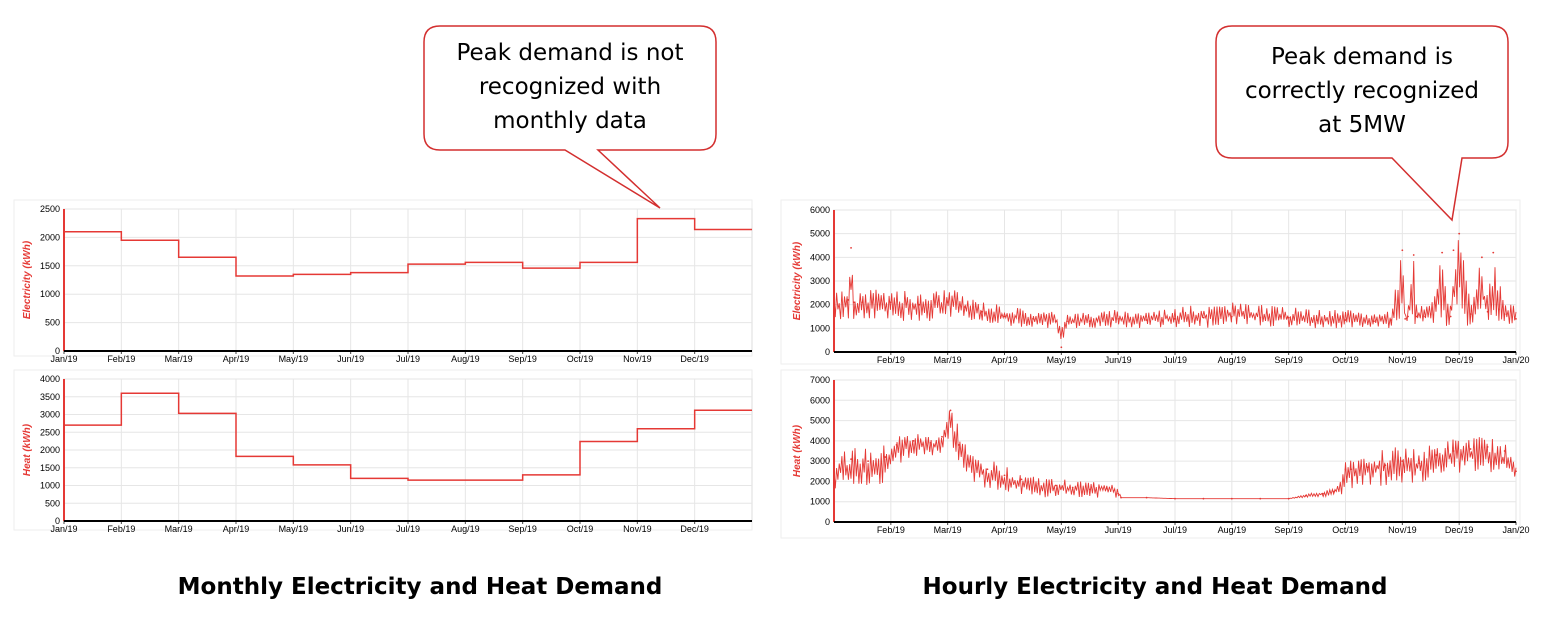 Image resolution: width=1544 pixels, height=628 pixels. I want to click on y-tick-label: 3000, so click(50, 415).